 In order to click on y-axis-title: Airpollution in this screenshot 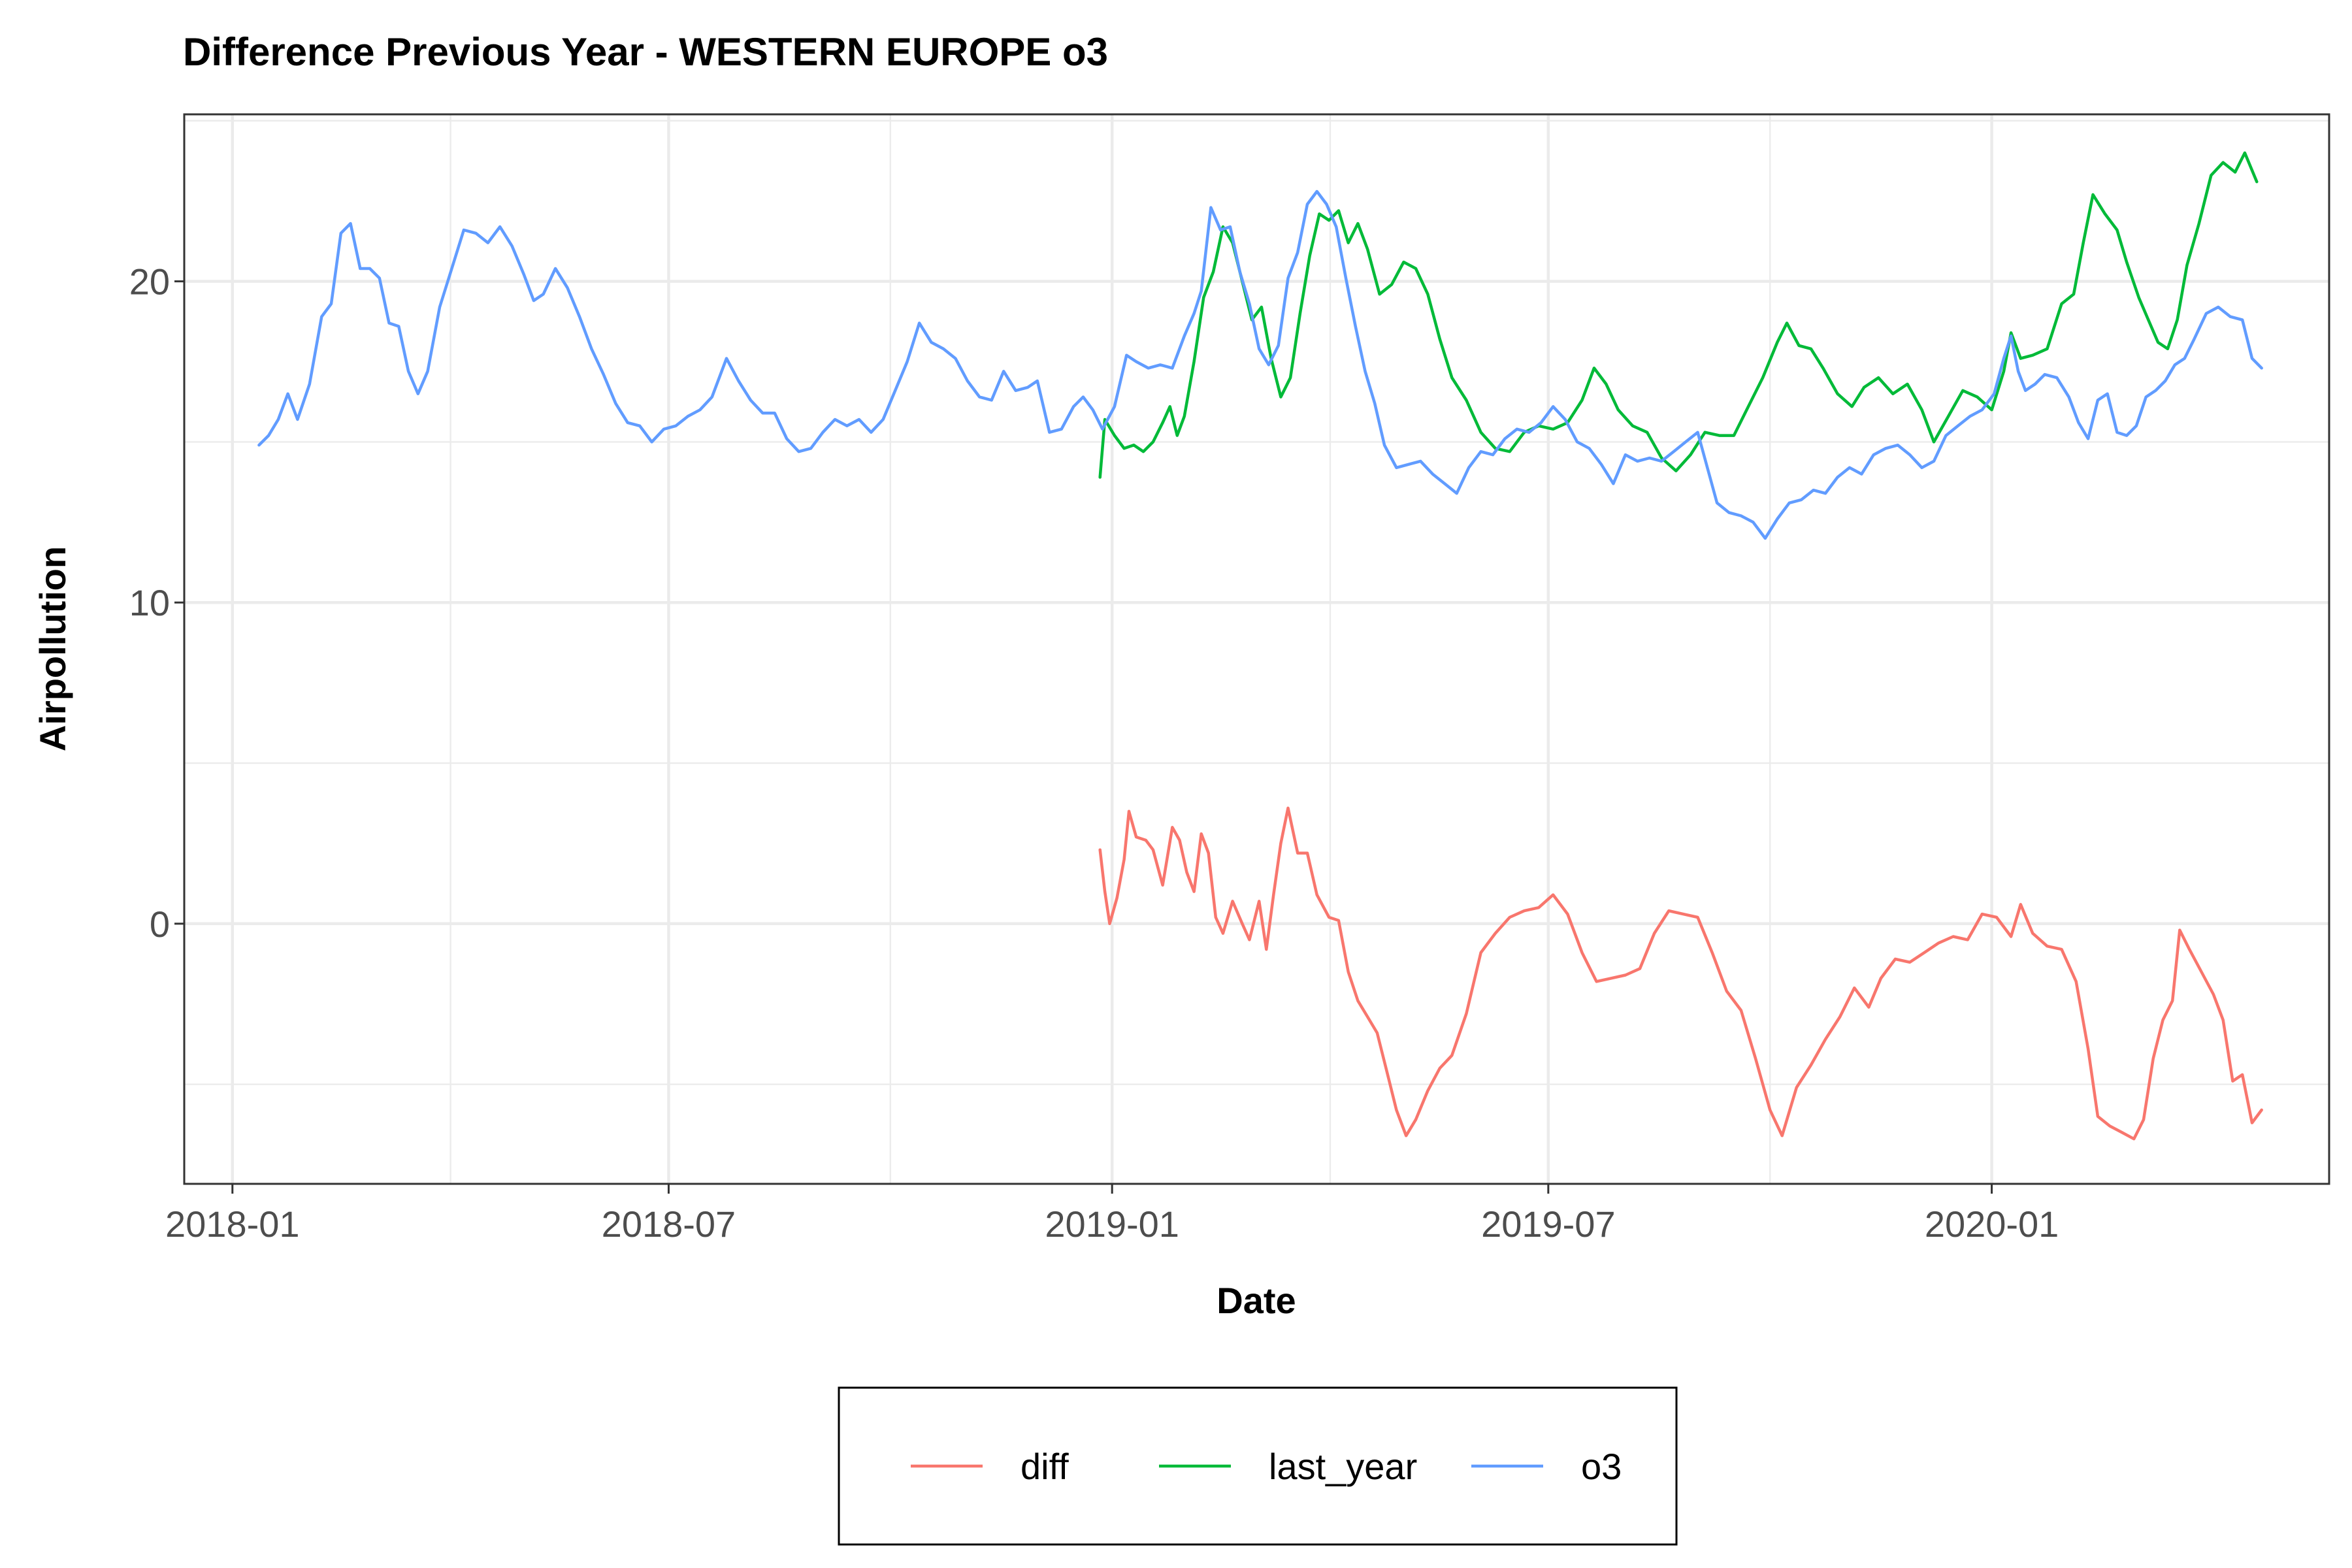, I will do `click(52, 648)`.